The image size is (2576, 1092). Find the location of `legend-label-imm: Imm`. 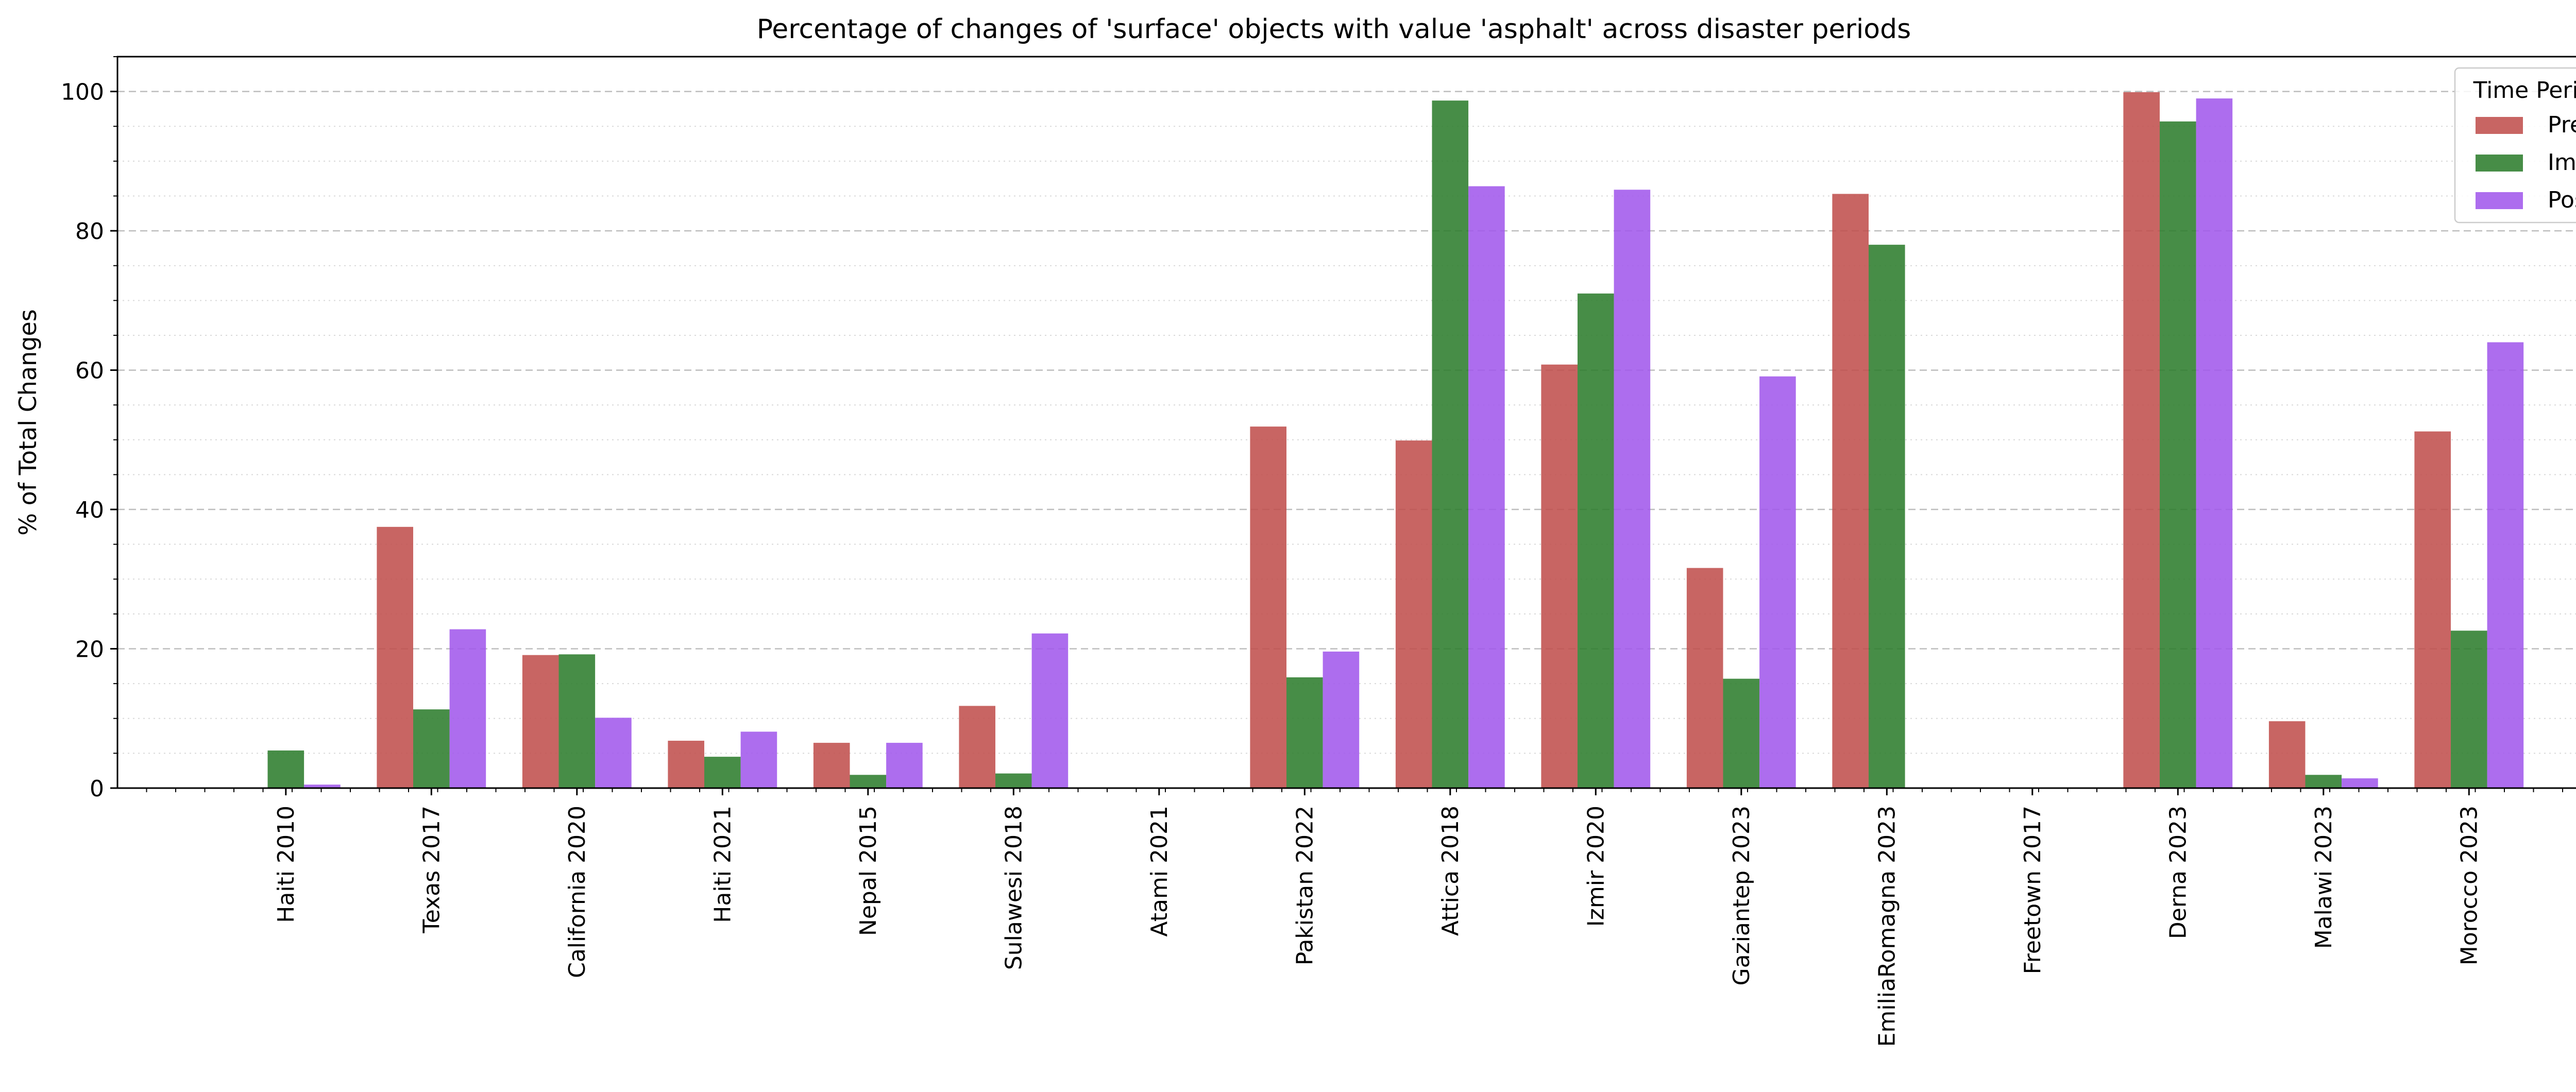

legend-label-imm: Imm is located at coordinates (2562, 162).